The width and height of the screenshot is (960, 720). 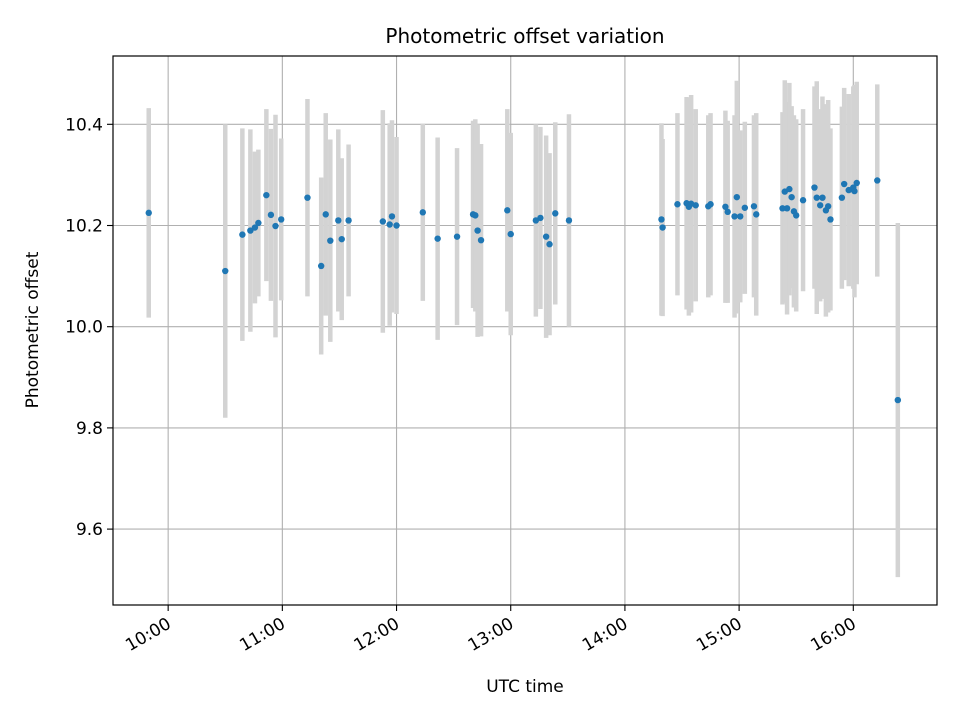 I want to click on chart-title: Photometric offset variation, so click(x=524, y=36).